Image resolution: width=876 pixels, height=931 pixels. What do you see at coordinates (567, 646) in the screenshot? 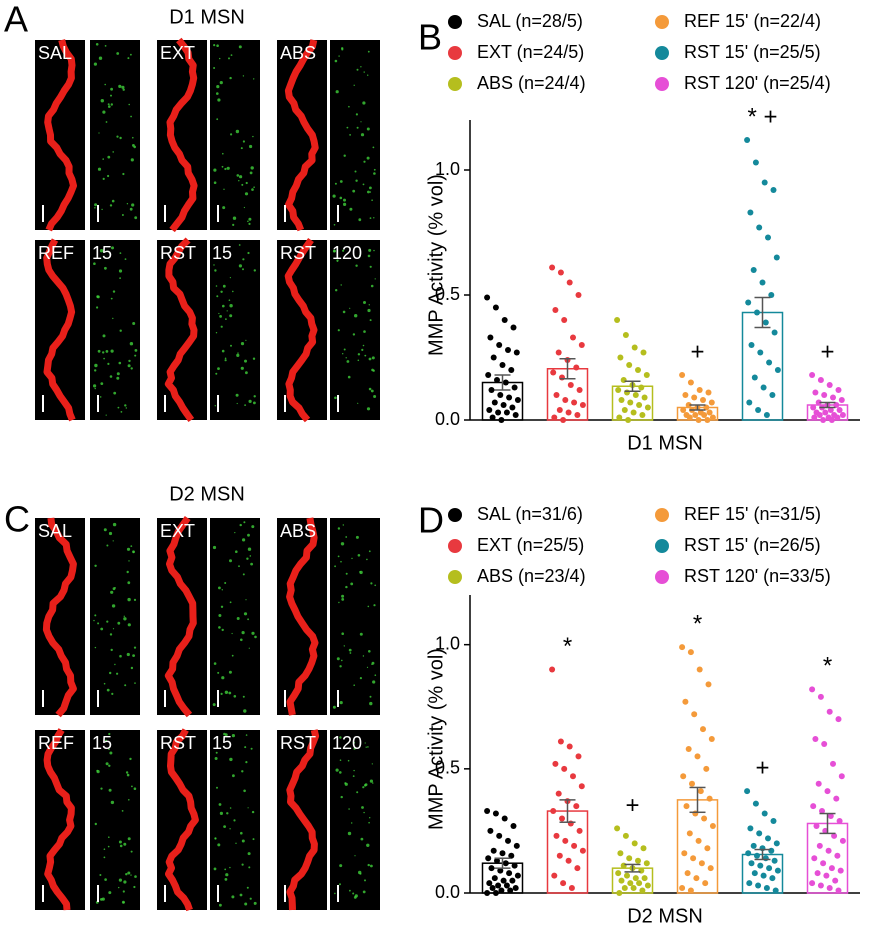
I see `significance-marker: *` at bounding box center [567, 646].